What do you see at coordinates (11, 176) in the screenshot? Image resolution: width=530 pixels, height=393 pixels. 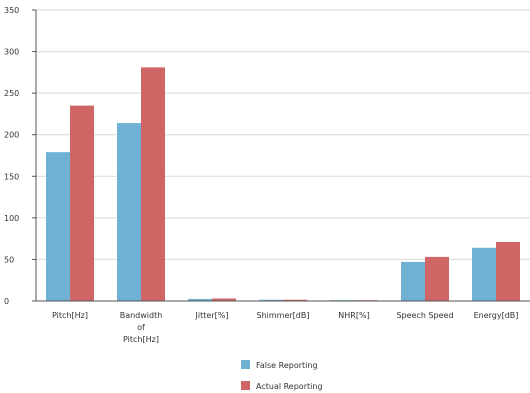 I see `y-tick-label: 150` at bounding box center [11, 176].